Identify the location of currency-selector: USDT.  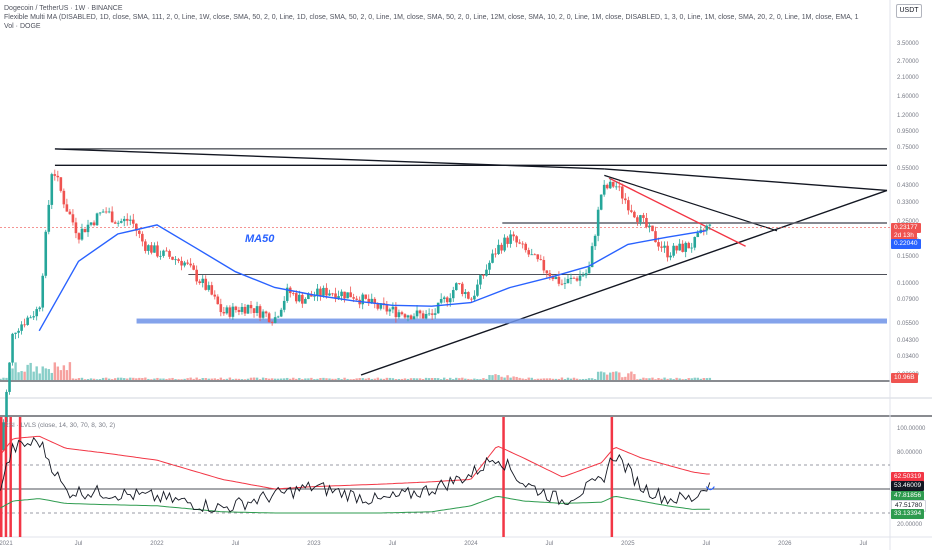
(909, 11).